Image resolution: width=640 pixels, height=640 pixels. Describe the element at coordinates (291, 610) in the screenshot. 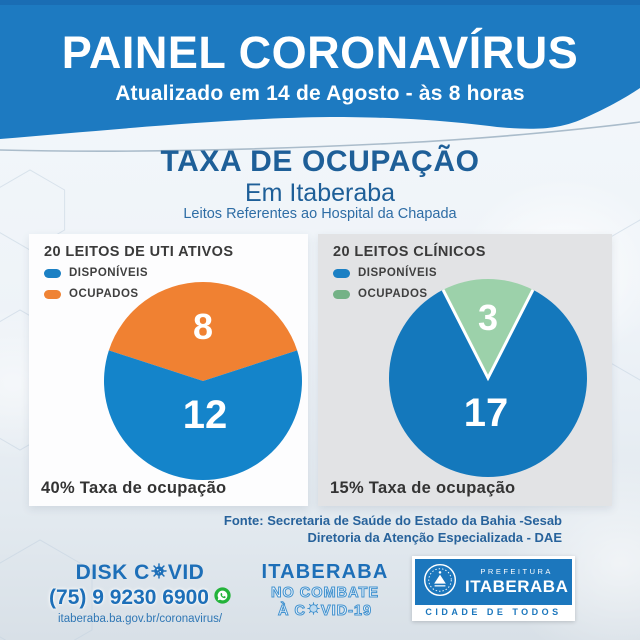

I see `campaign-text-pre: À C` at that location.